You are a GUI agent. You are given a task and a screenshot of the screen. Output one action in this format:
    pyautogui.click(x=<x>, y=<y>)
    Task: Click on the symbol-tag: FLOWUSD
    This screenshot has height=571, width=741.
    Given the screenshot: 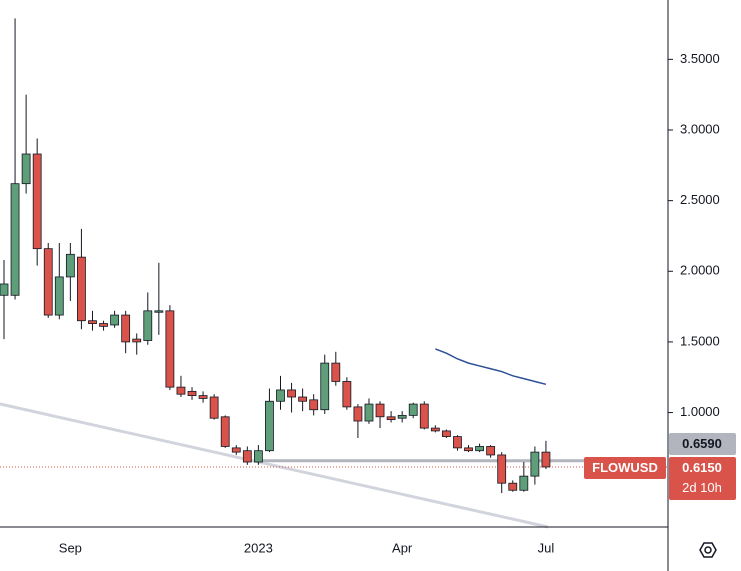 What is the action you would take?
    pyautogui.click(x=625, y=468)
    